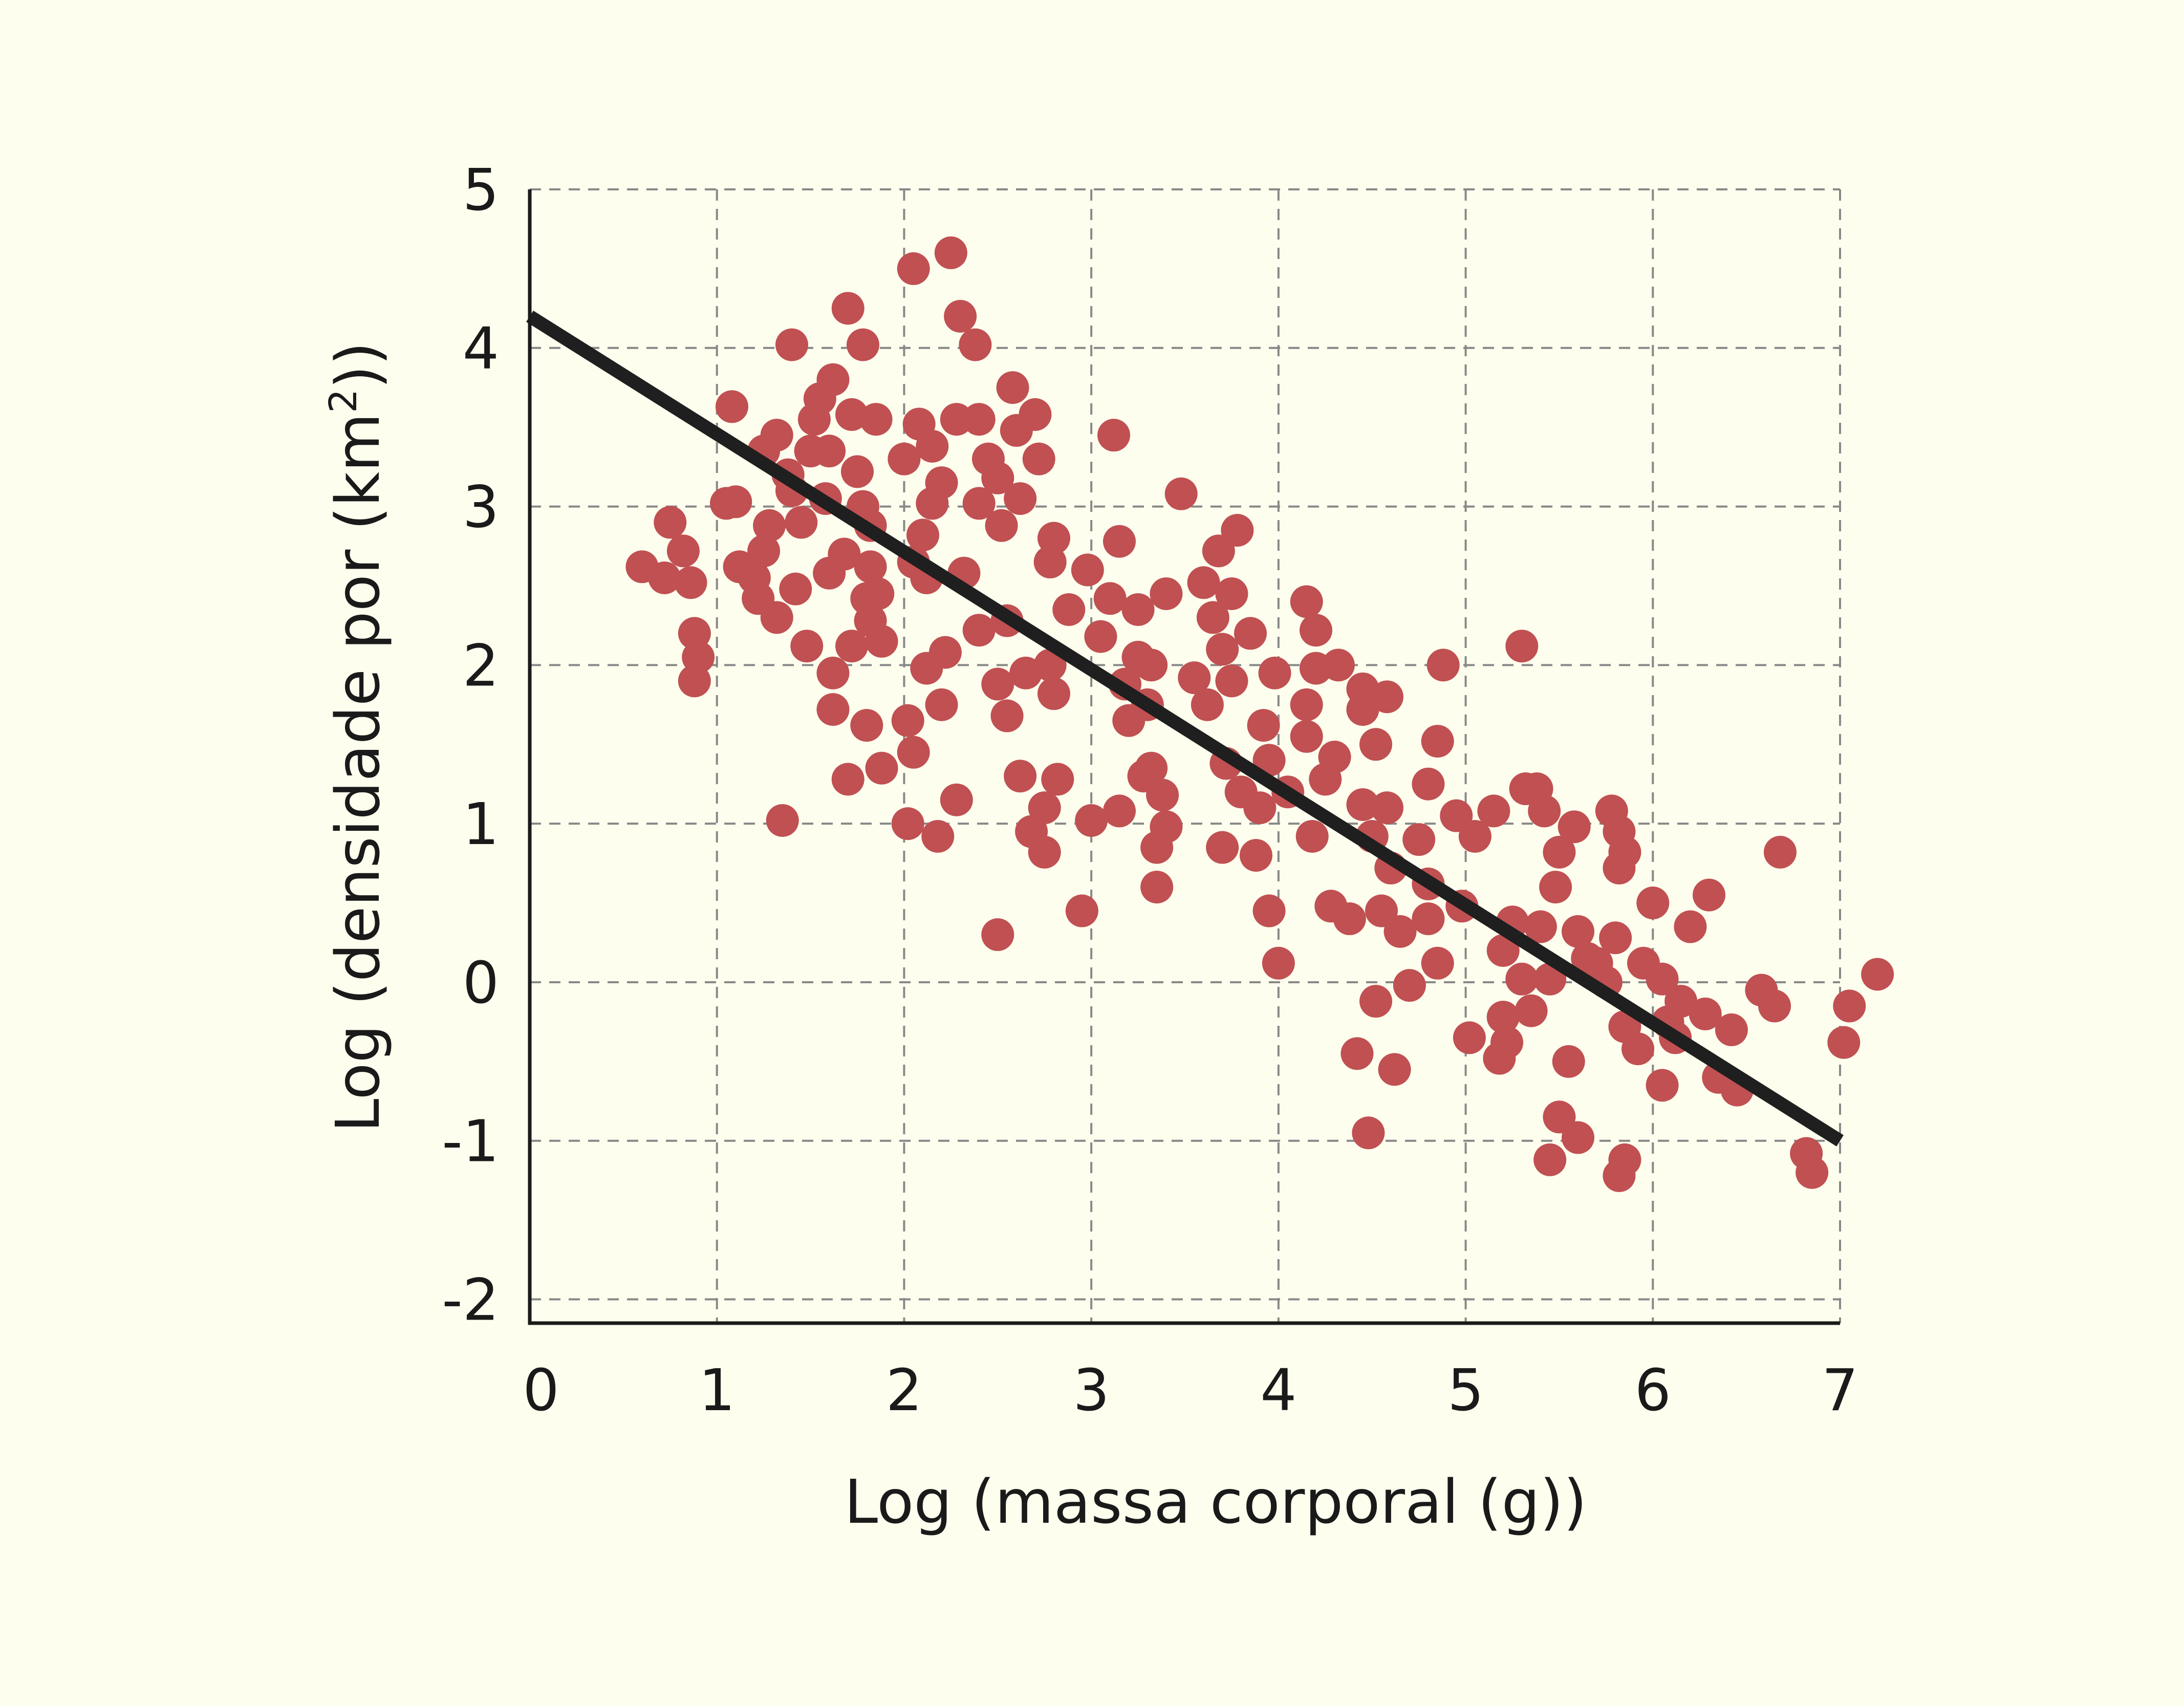 The width and height of the screenshot is (2184, 1706). Describe the element at coordinates (343, 401) in the screenshot. I see `y-axis-title-superscript: 2` at that location.